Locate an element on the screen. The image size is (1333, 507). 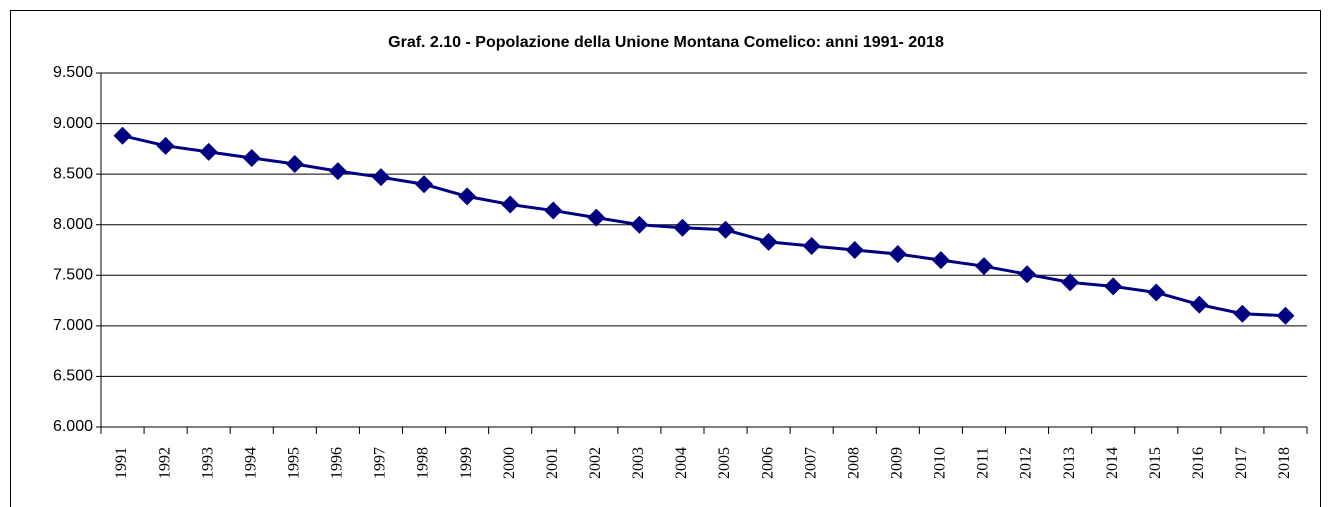
y-tick-label: 8.000 is located at coordinates (73, 224).